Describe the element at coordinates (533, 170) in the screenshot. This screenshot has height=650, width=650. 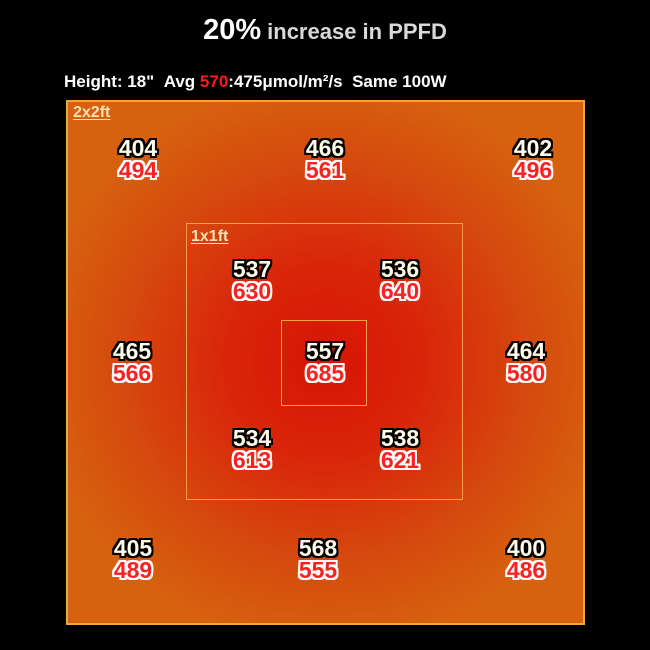
I see `reading-new: 496` at that location.